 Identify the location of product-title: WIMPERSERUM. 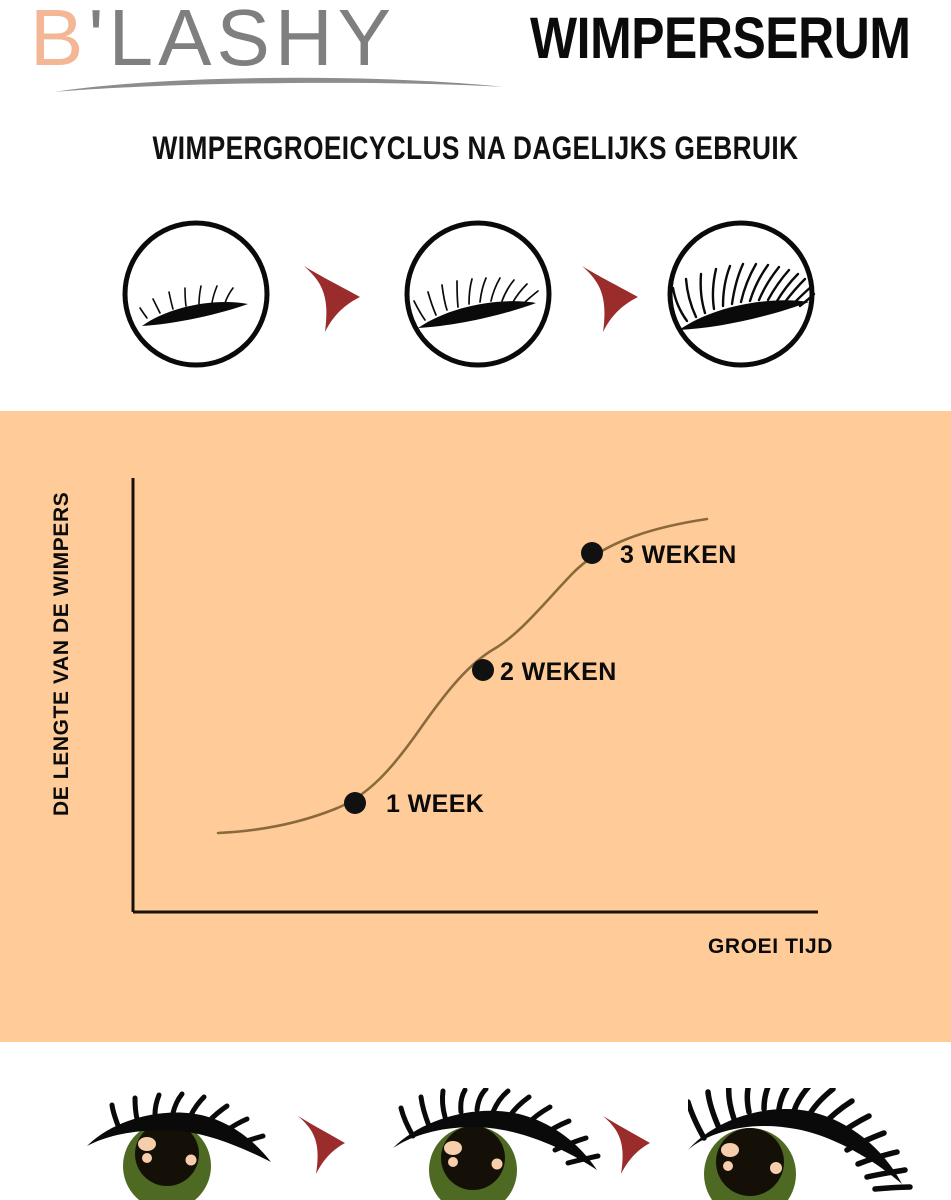
(720, 38).